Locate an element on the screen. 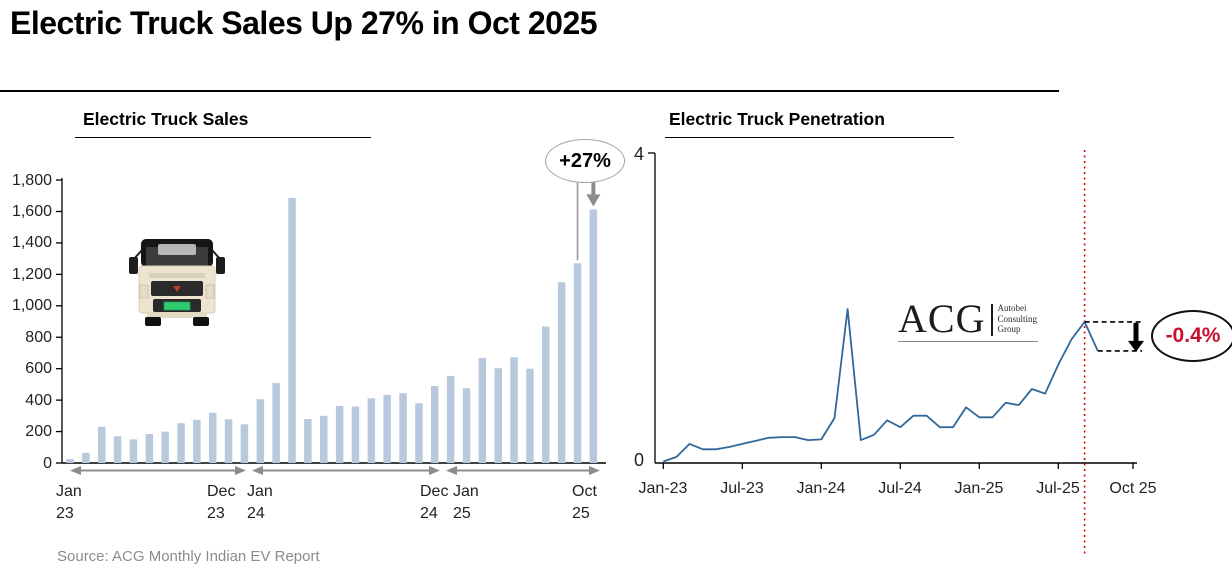 The width and height of the screenshot is (1232, 575). sales-chart-title-box: Electric Truck Sales is located at coordinates (223, 123).